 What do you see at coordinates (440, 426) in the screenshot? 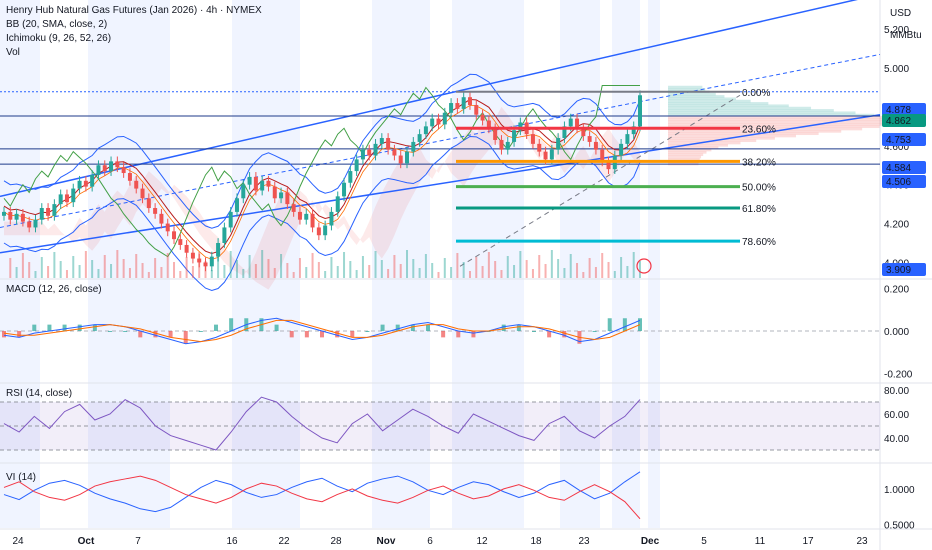
I see `rsi-band` at bounding box center [440, 426].